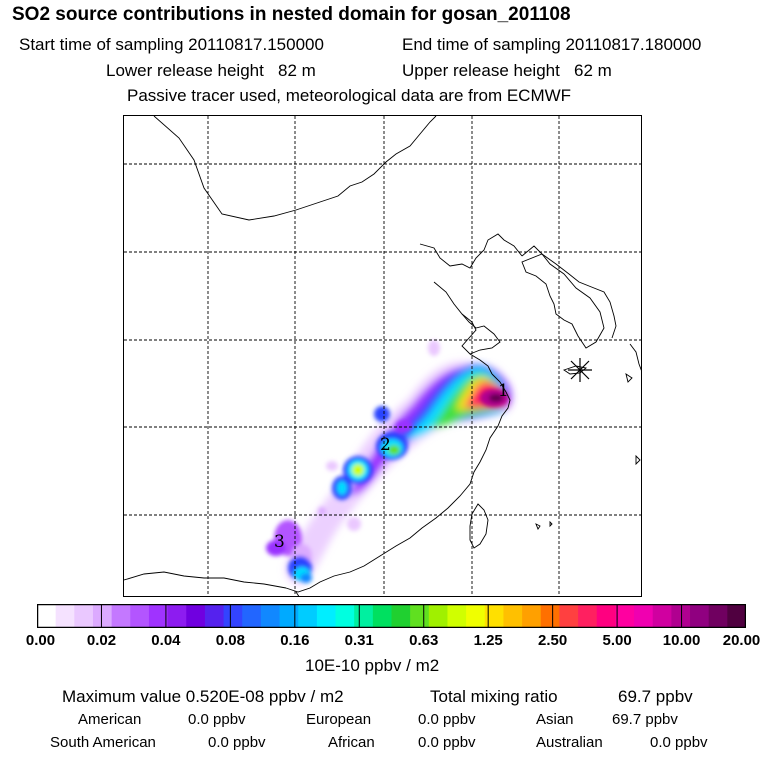 The image size is (768, 768). Describe the element at coordinates (481, 334) in the screenshot. I see `shandong` at that location.